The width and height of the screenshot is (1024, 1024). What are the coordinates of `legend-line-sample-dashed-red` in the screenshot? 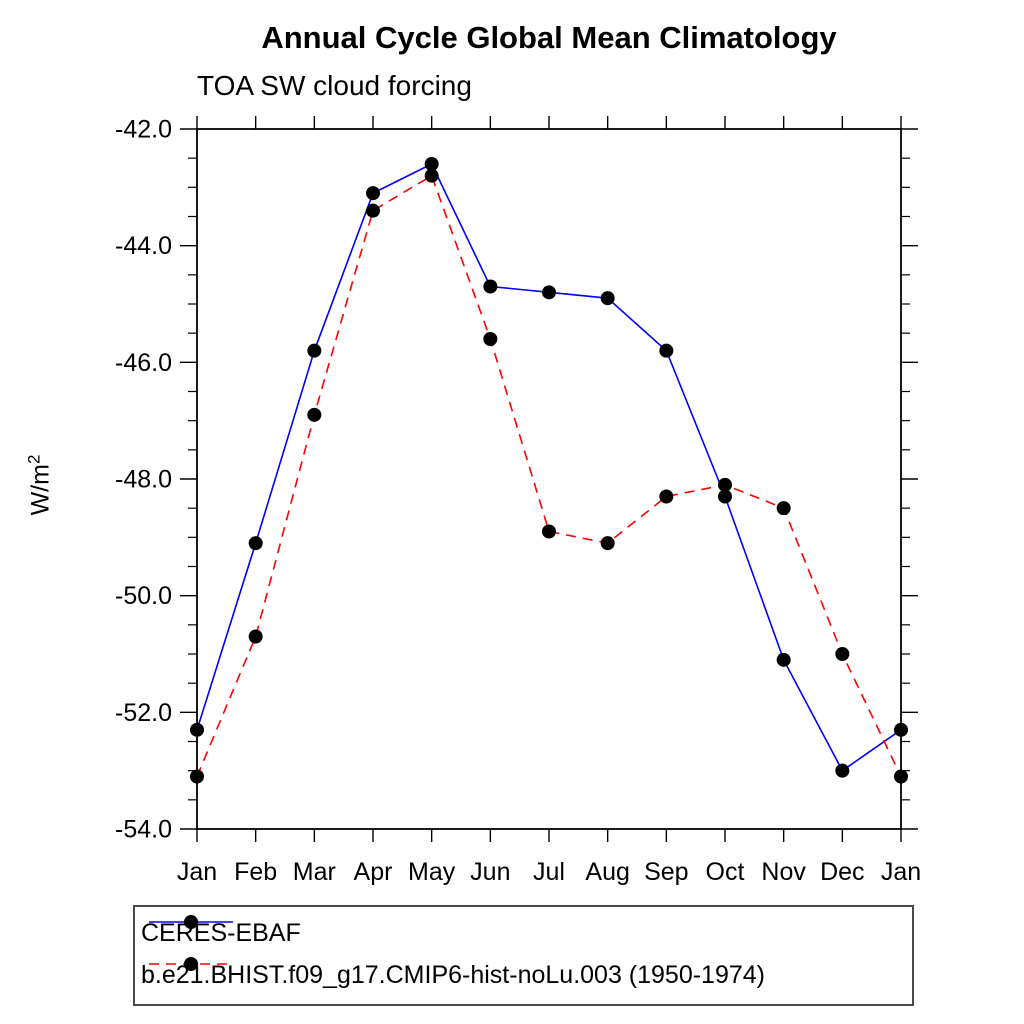 It's located at (191, 964).